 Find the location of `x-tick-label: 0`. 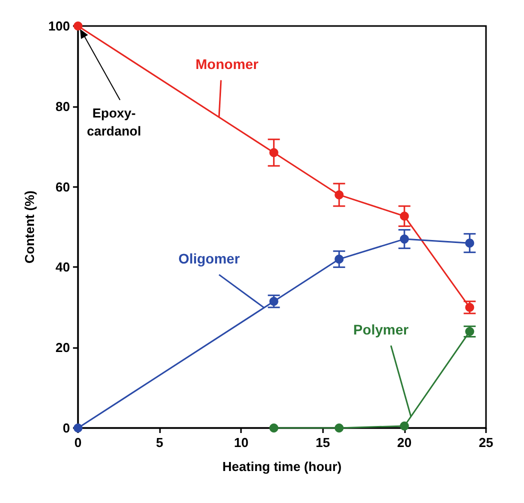

x-tick-label: 0 is located at coordinates (78, 442).